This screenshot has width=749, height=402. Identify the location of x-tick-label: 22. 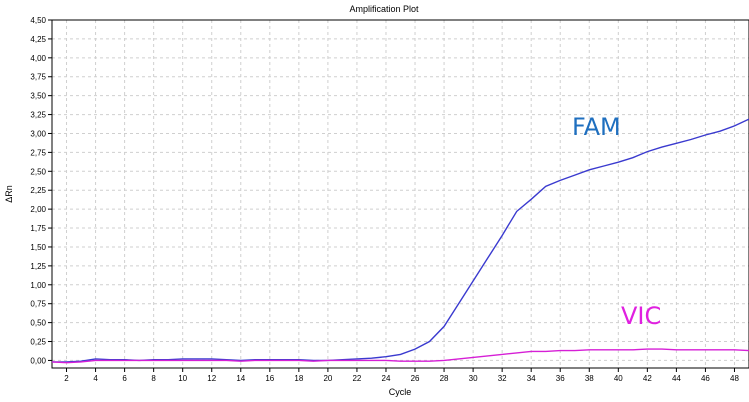
(356, 378).